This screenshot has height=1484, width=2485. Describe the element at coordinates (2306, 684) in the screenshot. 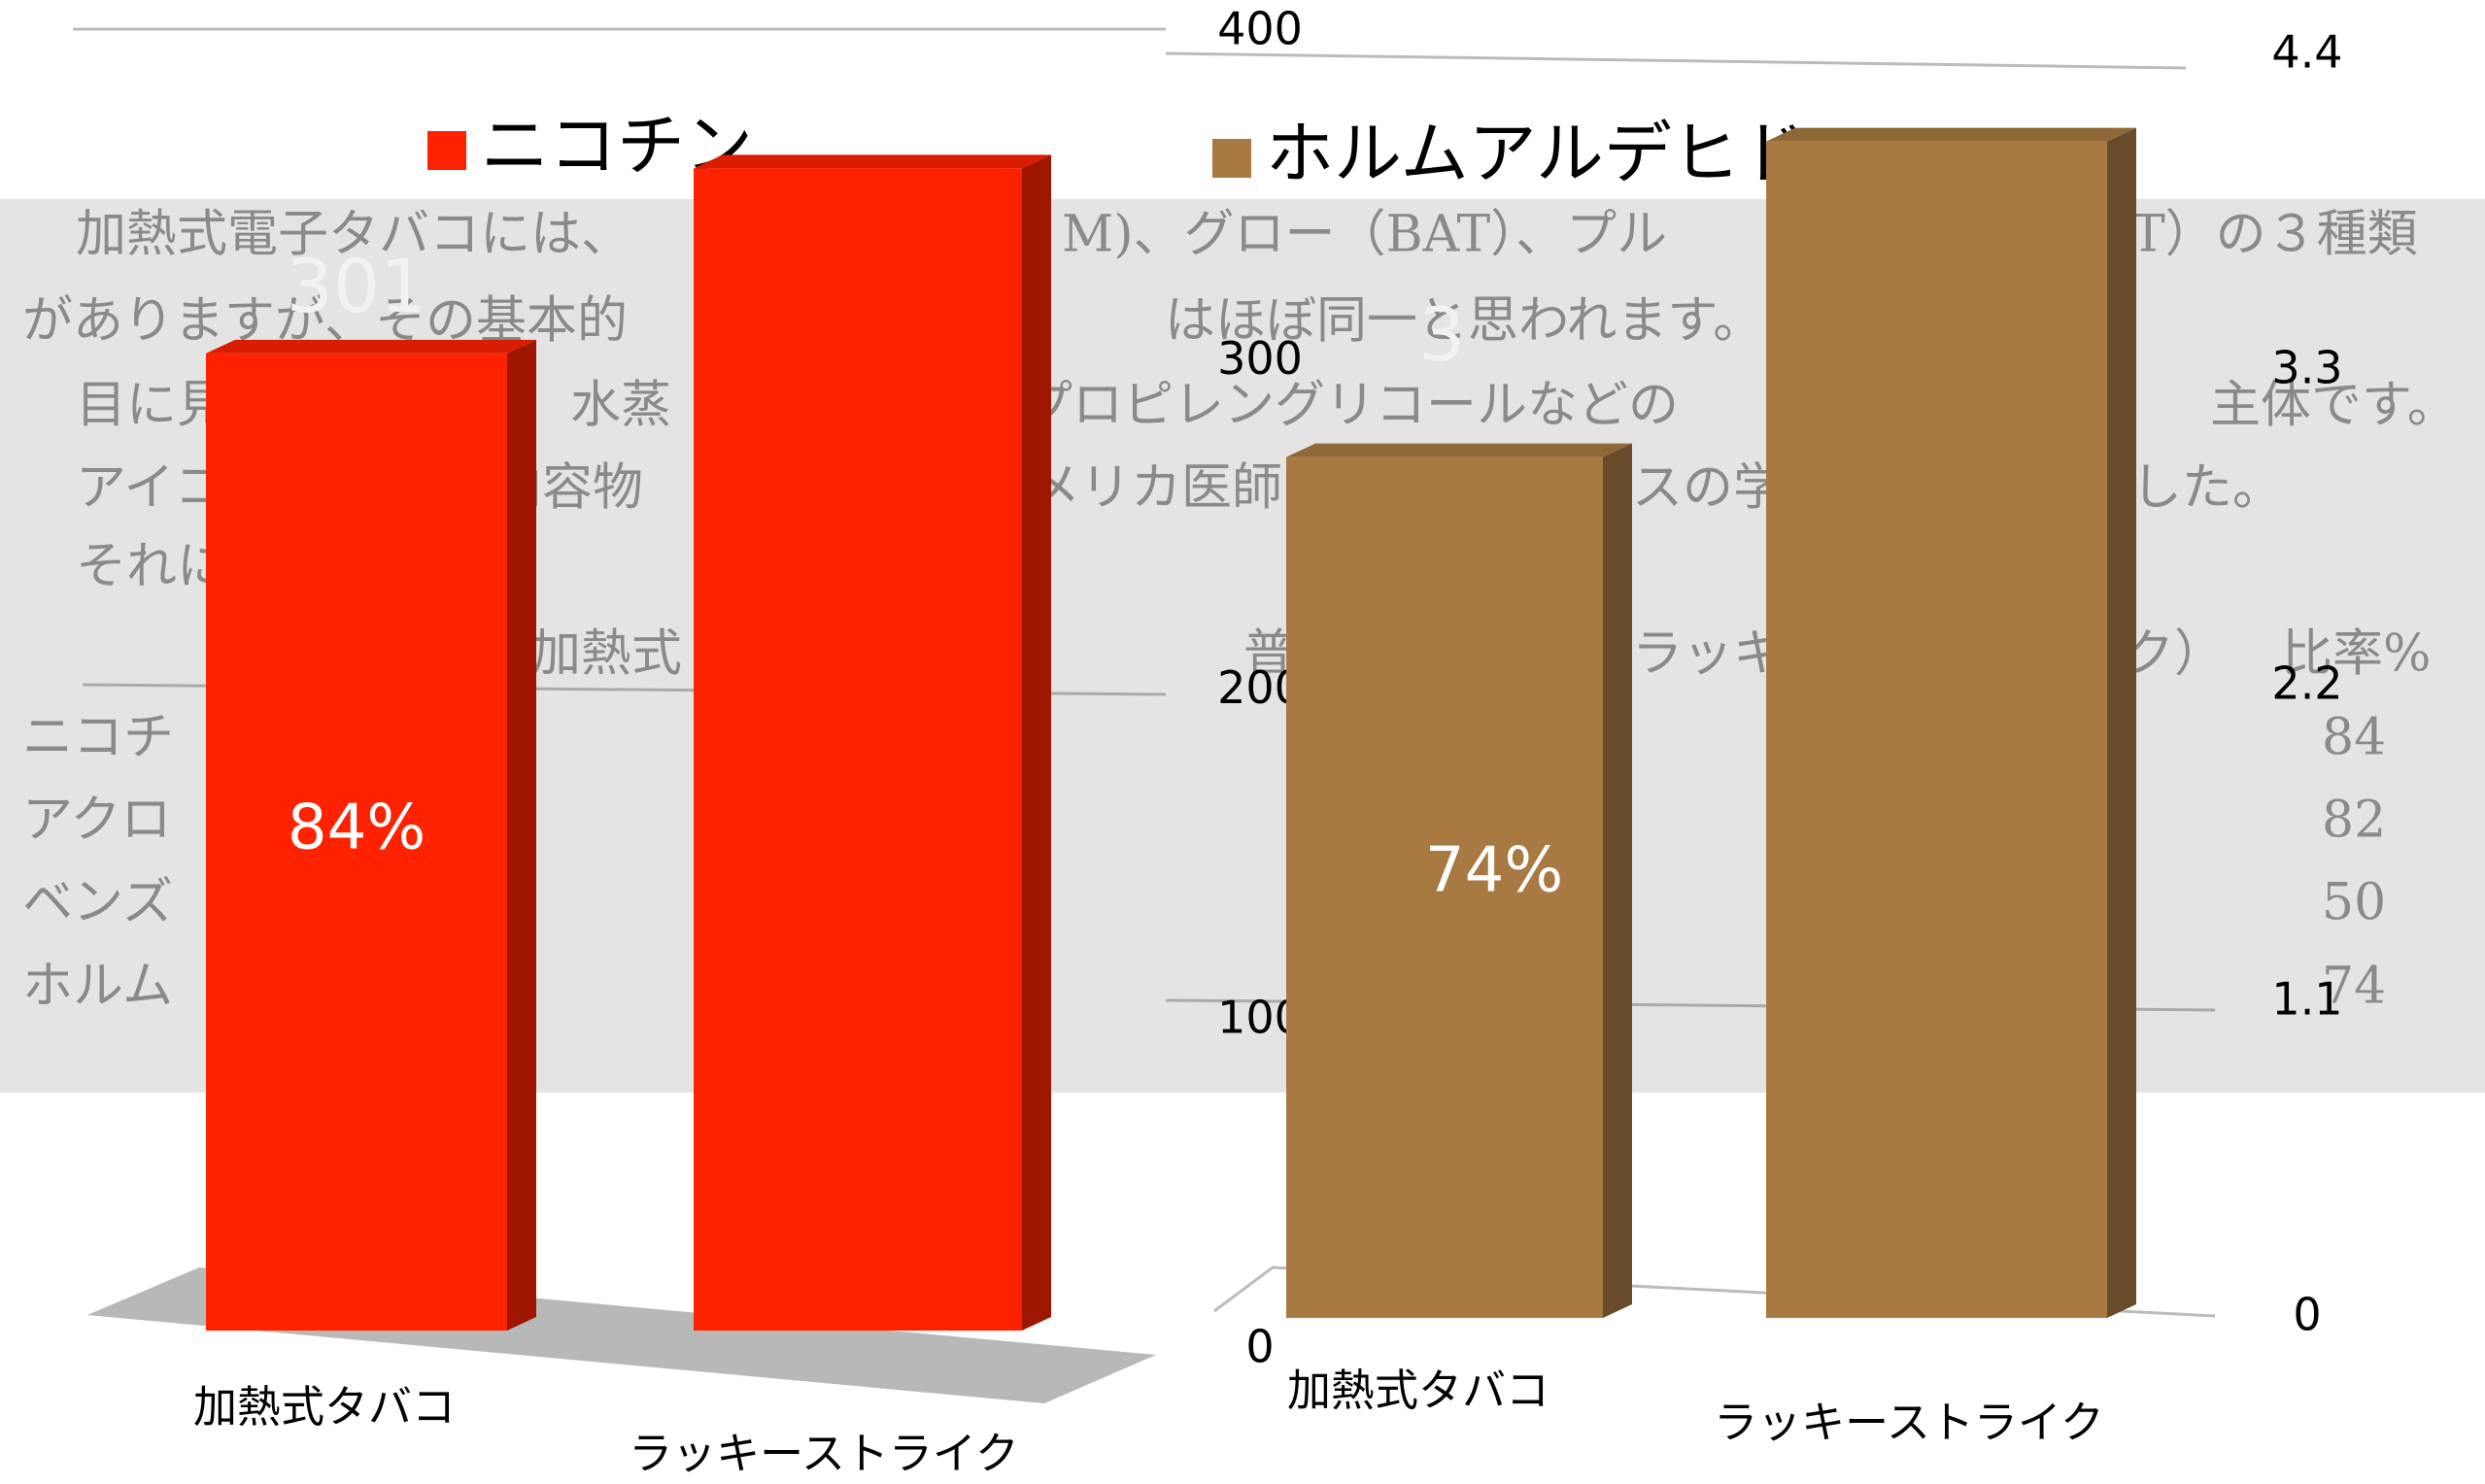

I see `y2-tick-label: 2.2` at that location.